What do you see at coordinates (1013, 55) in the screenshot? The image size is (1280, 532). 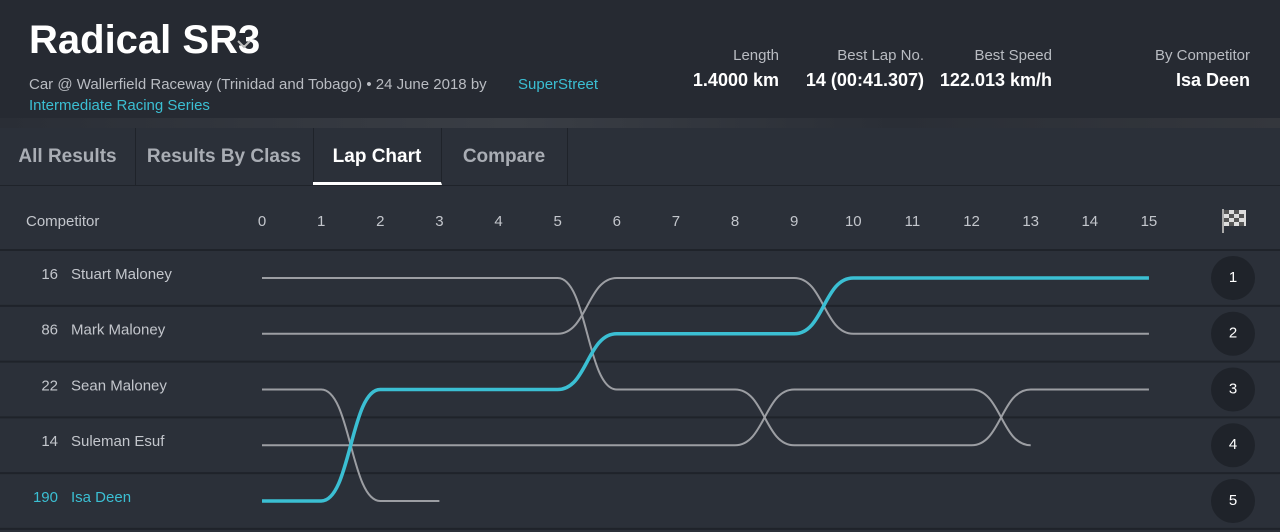 I see `stat-label: Best Speed` at bounding box center [1013, 55].